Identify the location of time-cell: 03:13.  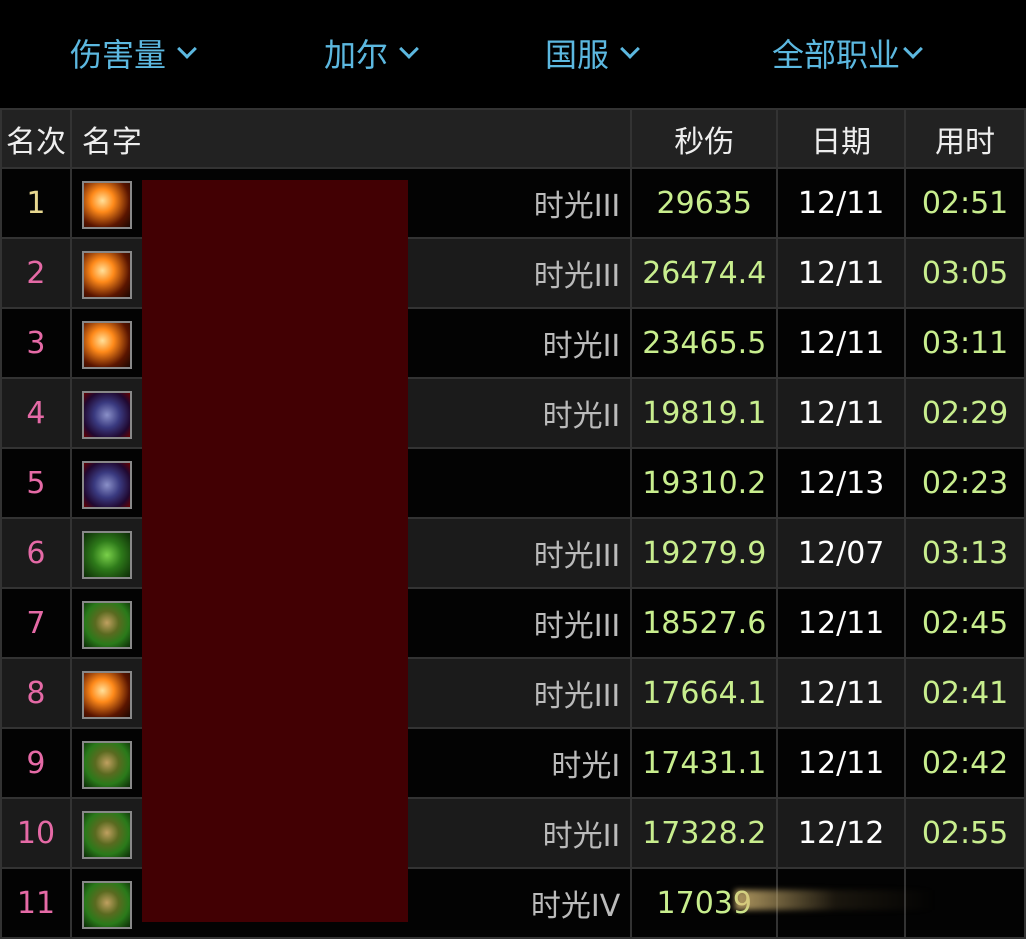
(965, 553).